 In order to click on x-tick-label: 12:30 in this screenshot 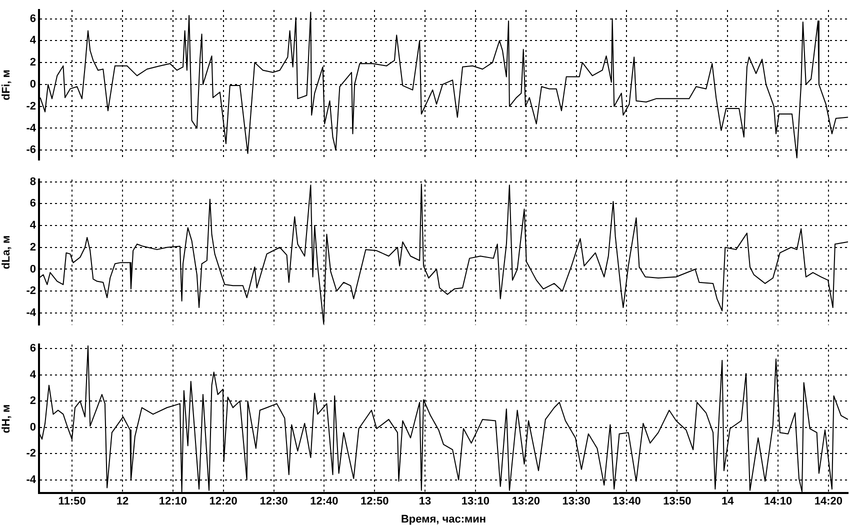, I will do `click(274, 502)`.